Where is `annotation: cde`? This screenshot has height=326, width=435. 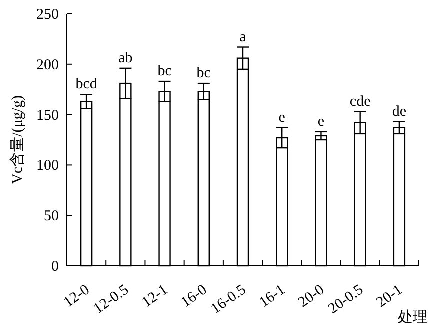 annotation: cde is located at coordinates (361, 102).